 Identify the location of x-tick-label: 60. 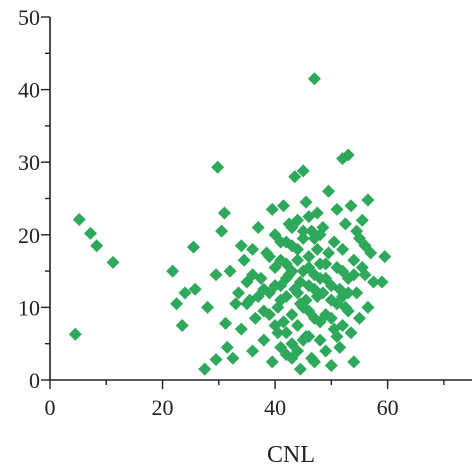
(388, 407).